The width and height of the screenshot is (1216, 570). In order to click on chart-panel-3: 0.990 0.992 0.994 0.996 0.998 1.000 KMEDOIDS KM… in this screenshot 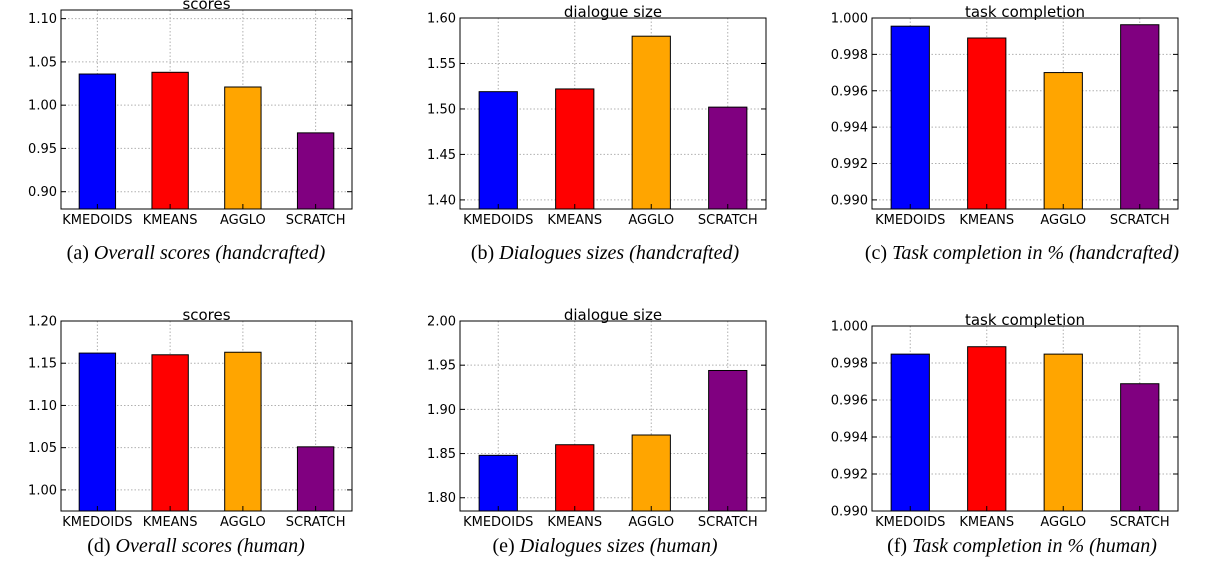, I will do `click(1005, 115)`.